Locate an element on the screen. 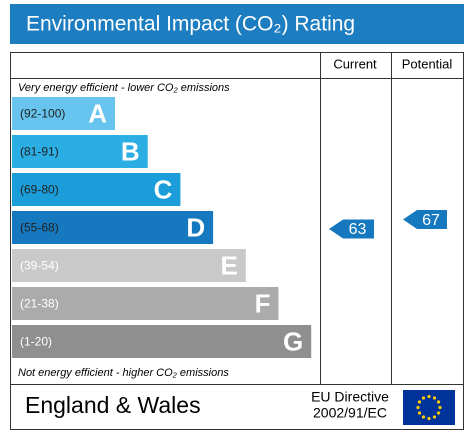  region: England & Wales is located at coordinates (113, 405).